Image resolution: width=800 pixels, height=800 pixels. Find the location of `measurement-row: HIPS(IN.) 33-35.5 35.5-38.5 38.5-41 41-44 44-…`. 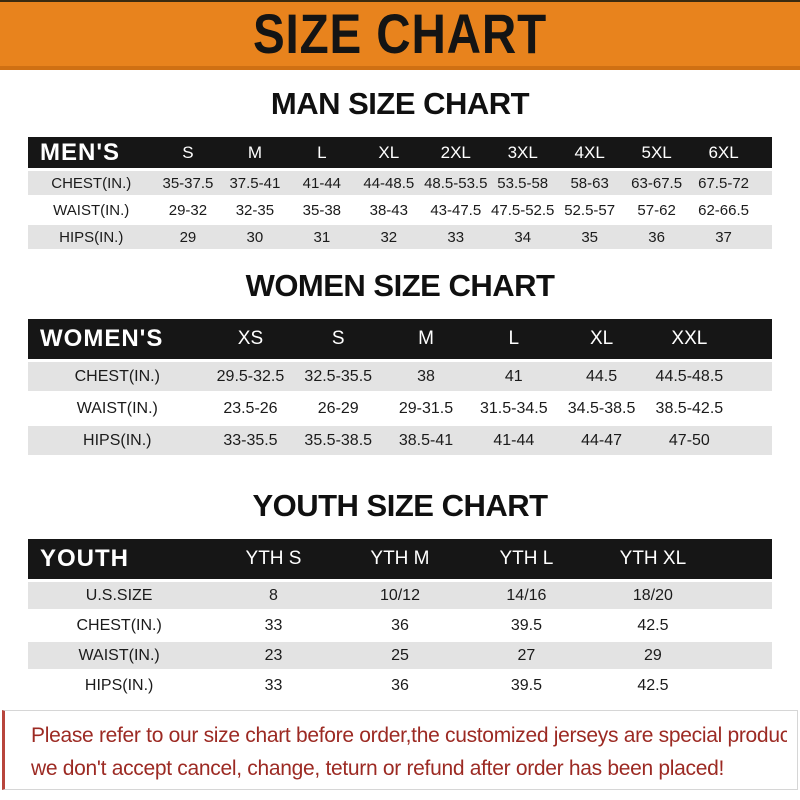

measurement-row: HIPS(IN.) 33-35.5 35.5-38.5 38.5-41 41-44 44-… is located at coordinates (400, 441).